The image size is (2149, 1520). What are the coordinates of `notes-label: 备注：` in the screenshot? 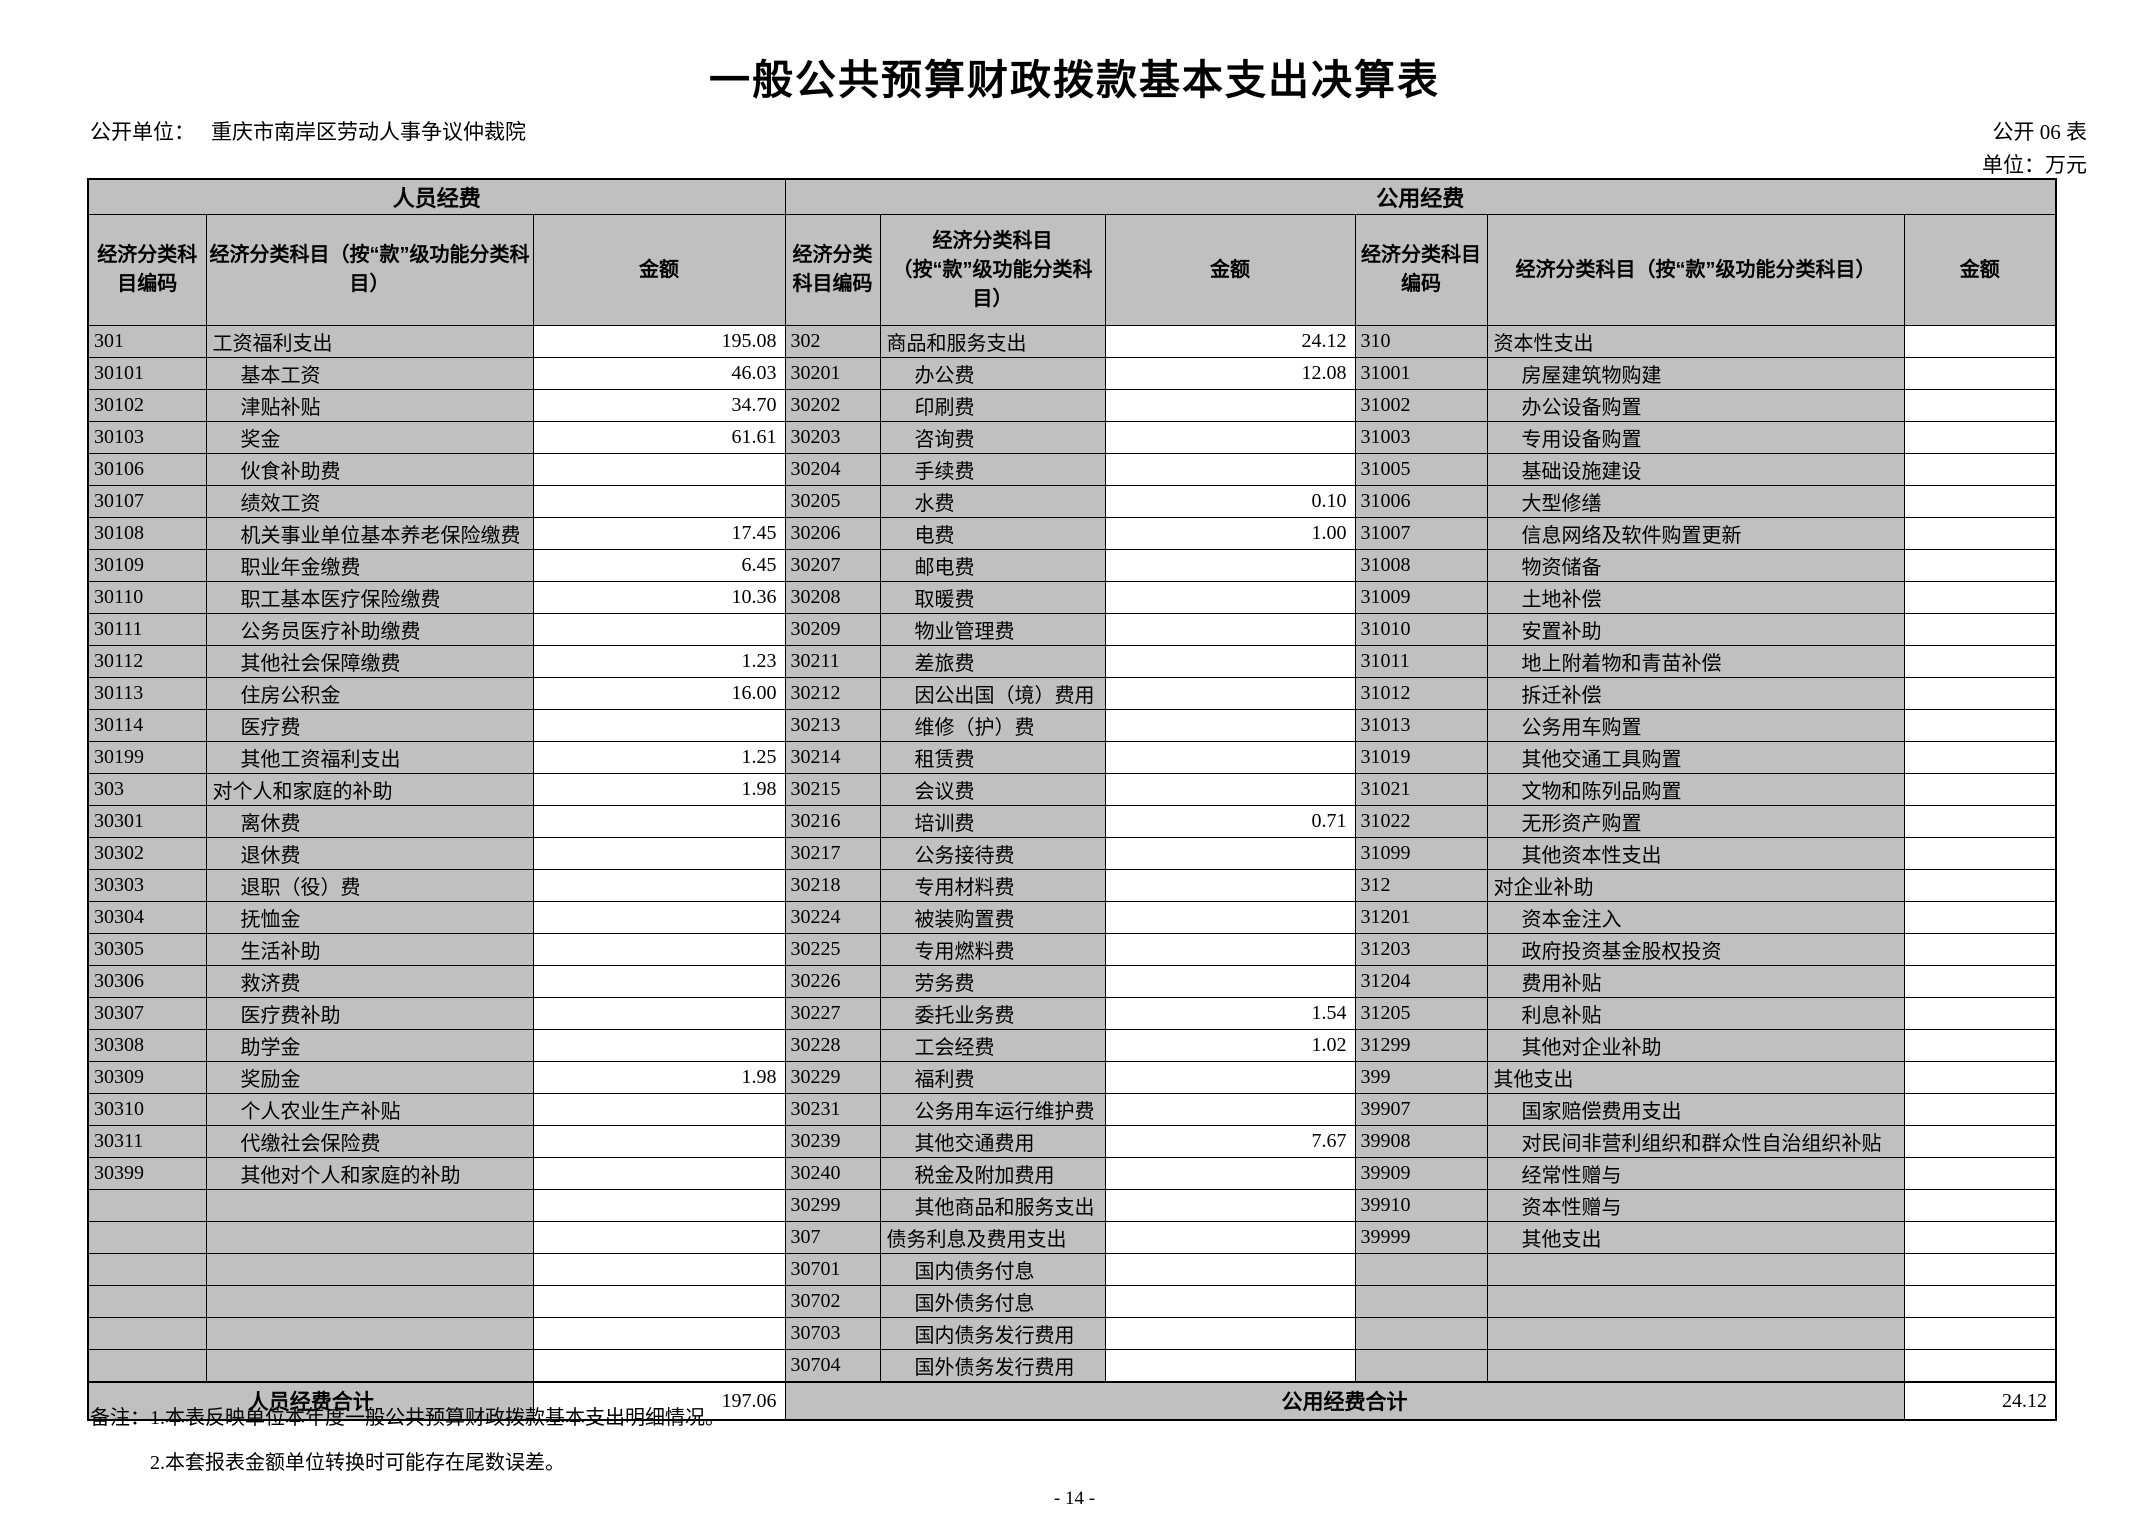 It's located at (120, 1418).